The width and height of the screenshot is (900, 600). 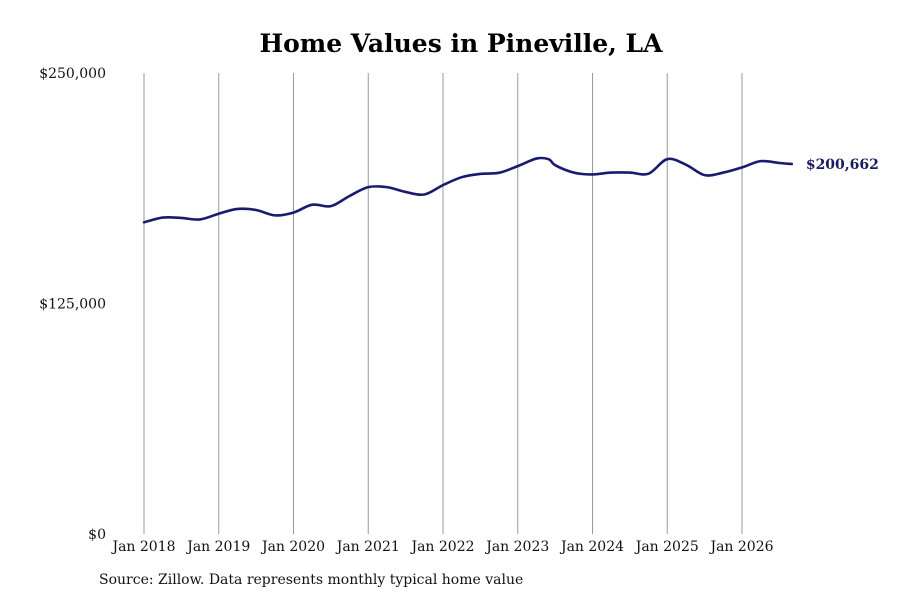 What do you see at coordinates (740, 547) in the screenshot?
I see `x-tick-label: Jan 2026` at bounding box center [740, 547].